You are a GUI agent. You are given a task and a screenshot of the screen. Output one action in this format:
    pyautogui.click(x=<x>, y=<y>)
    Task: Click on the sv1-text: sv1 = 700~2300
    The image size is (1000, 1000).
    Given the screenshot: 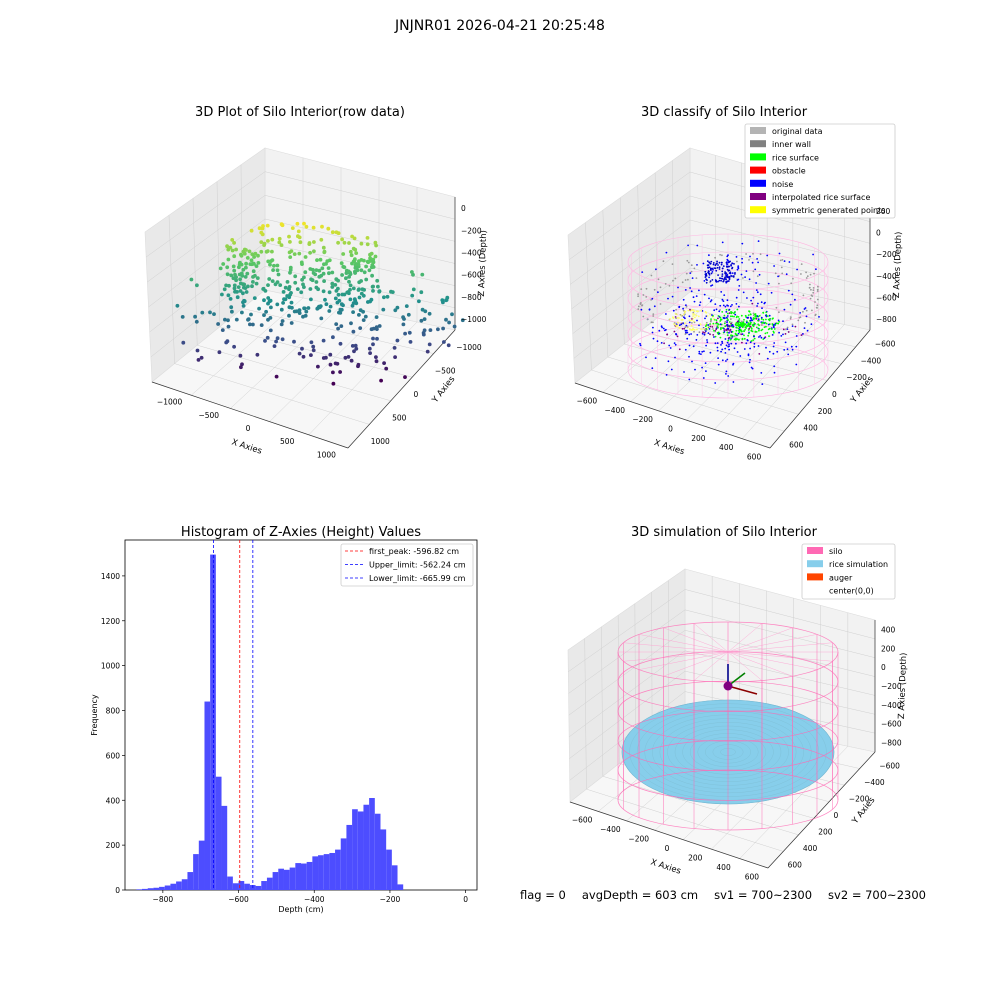 What is the action you would take?
    pyautogui.click(x=763, y=895)
    